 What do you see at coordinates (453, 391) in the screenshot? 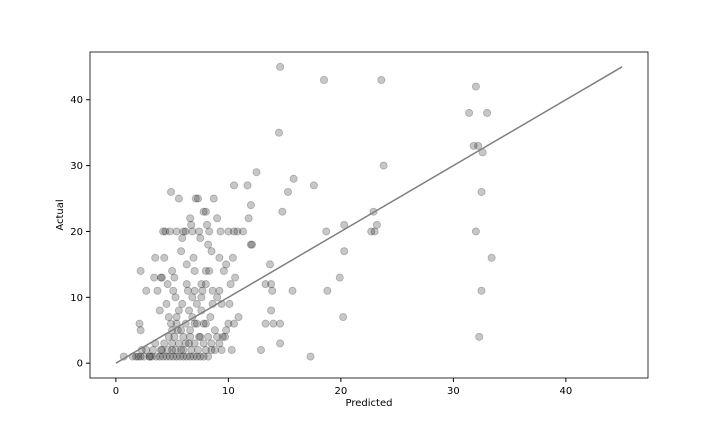
I see `x-tick-label: 30` at bounding box center [453, 391].